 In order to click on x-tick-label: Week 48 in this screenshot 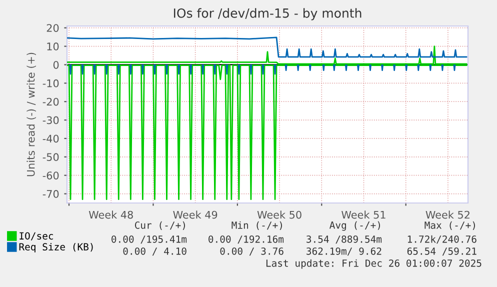, I will do `click(110, 214)`.